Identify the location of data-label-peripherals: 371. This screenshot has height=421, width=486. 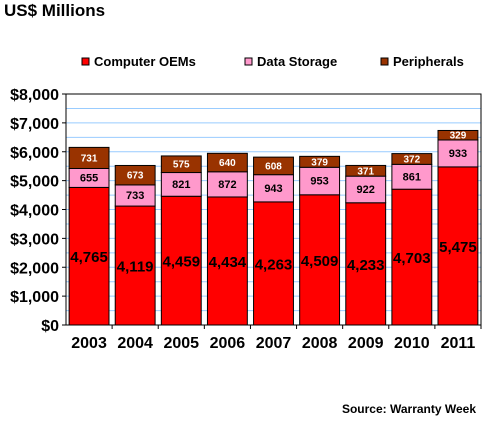
(365, 171).